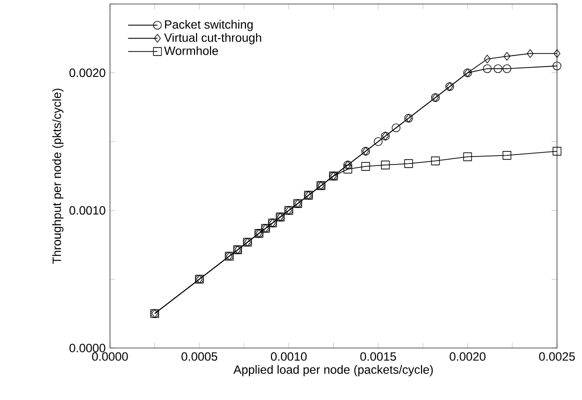 The height and width of the screenshot is (400, 582). What do you see at coordinates (288, 356) in the screenshot?
I see `x-tick-label: 0.0010` at bounding box center [288, 356].